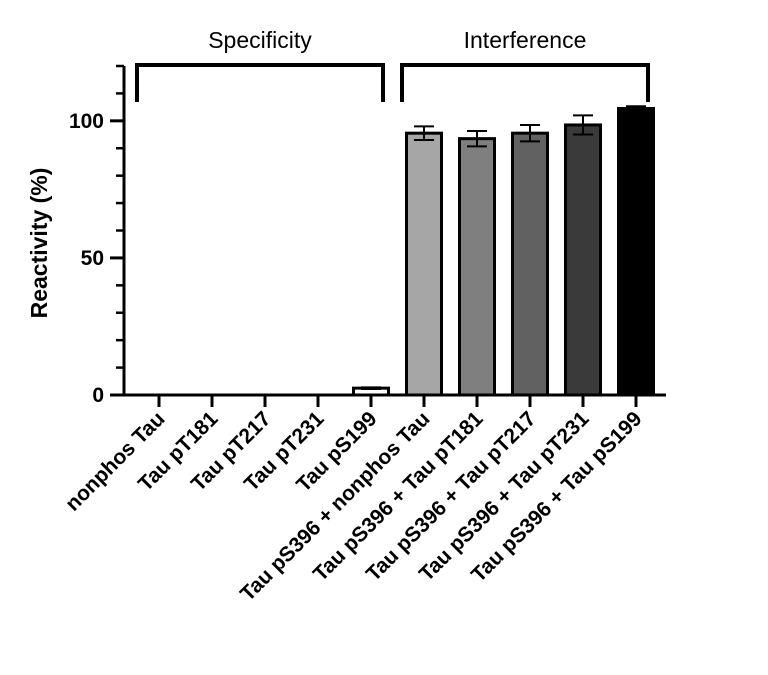 This screenshot has height=675, width=768. What do you see at coordinates (98, 395) in the screenshot?
I see `y-tick-label: 0` at bounding box center [98, 395].